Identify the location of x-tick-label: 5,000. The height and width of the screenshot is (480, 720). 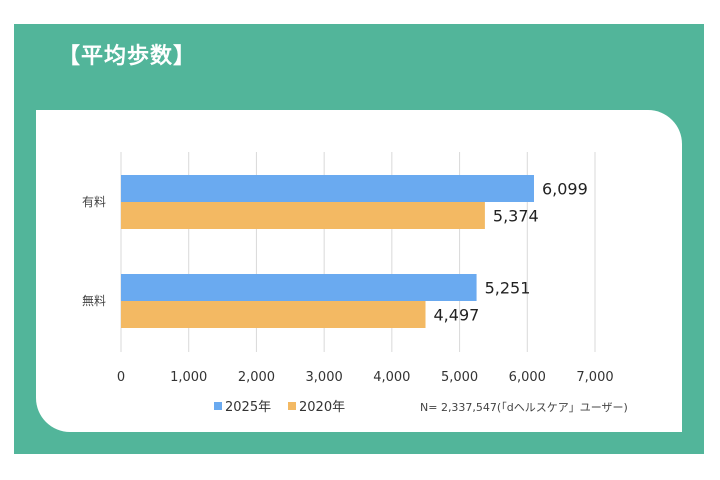
(459, 377).